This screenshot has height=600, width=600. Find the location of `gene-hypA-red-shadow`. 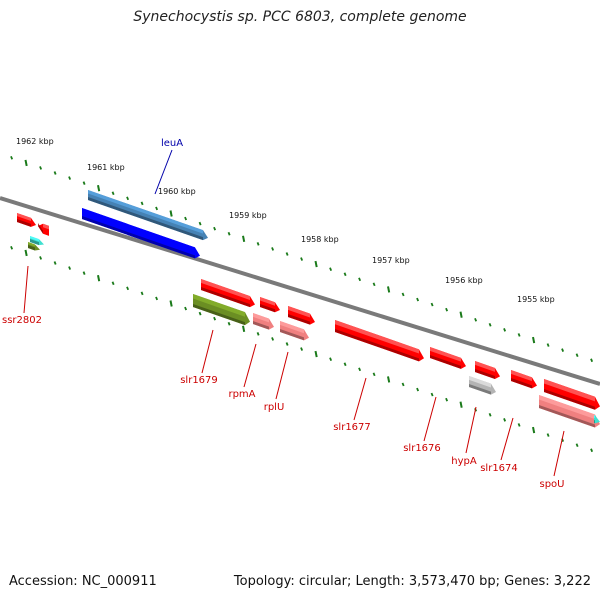

gene-hypA-red-shadow is located at coordinates (485, 374).